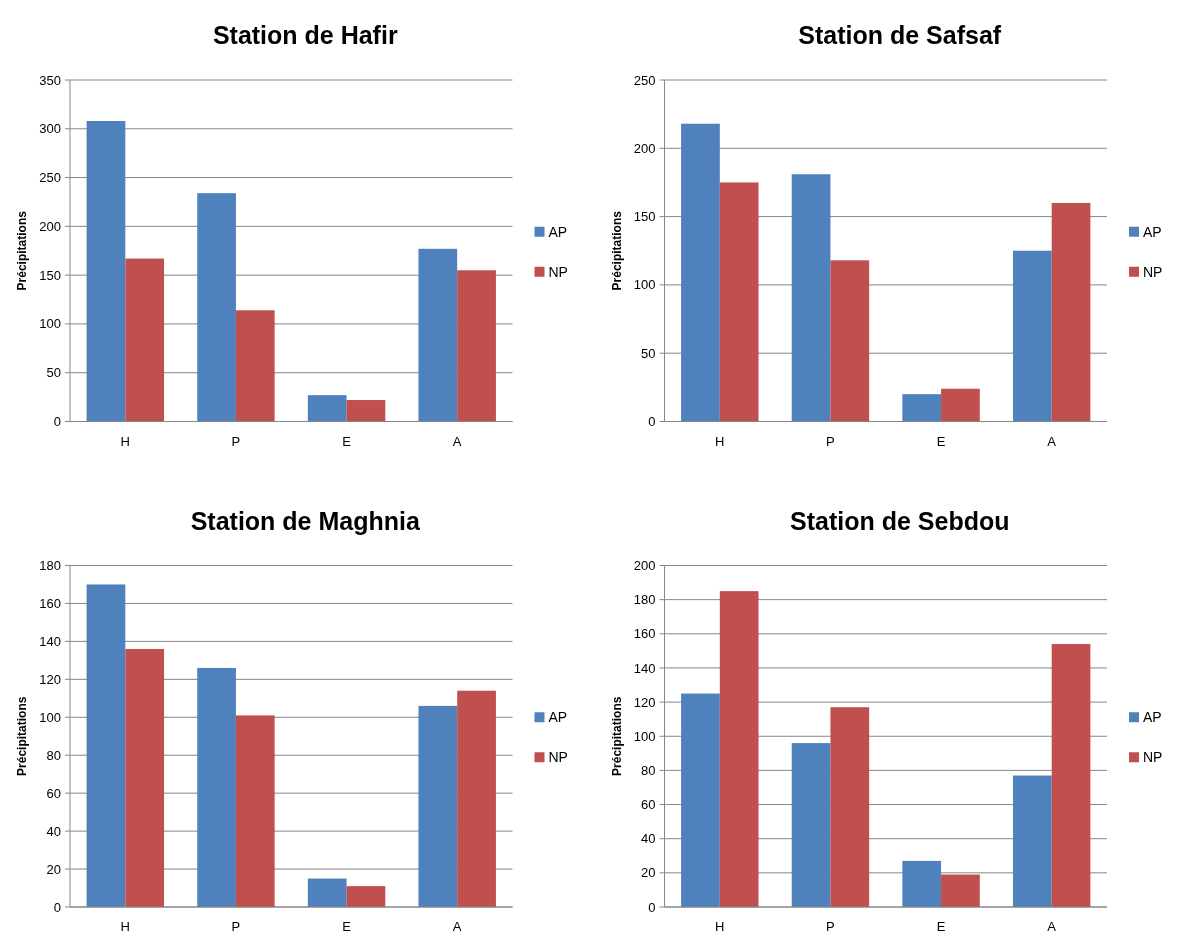  Describe the element at coordinates (305, 520) in the screenshot. I see `chart-title: Station de Maghnia` at that location.